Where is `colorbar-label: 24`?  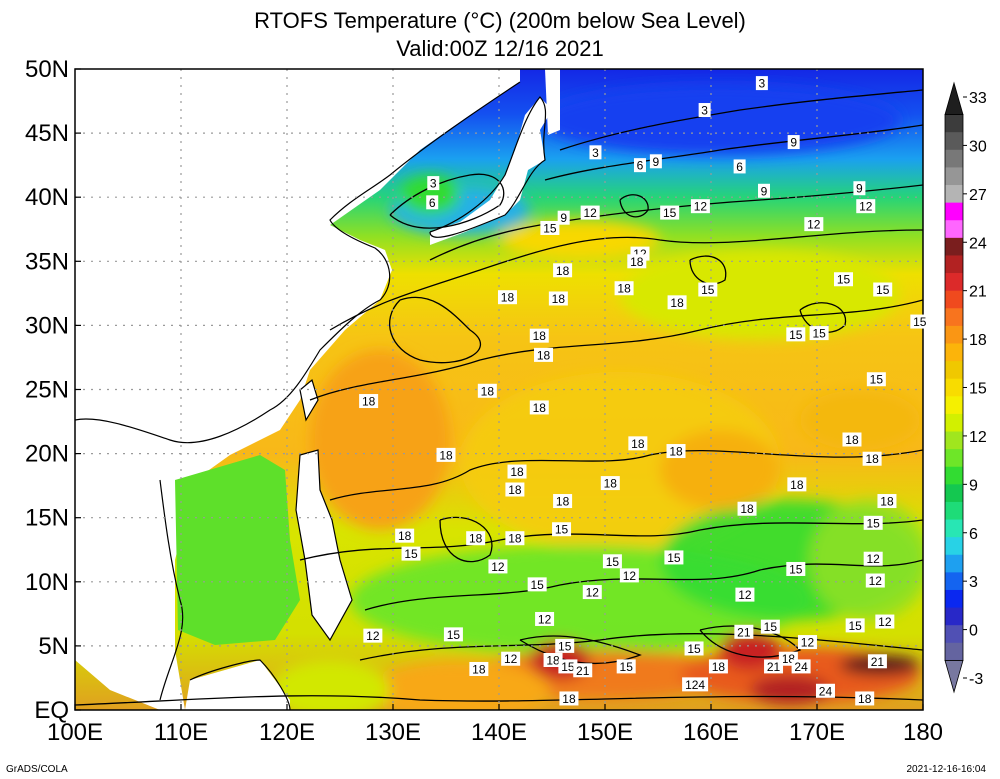
colorbar-label: 24 is located at coordinates (978, 243).